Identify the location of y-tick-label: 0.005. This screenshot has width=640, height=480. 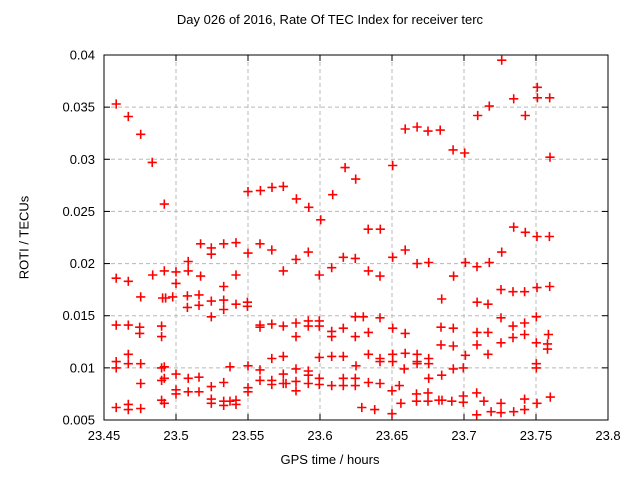
(78, 420).